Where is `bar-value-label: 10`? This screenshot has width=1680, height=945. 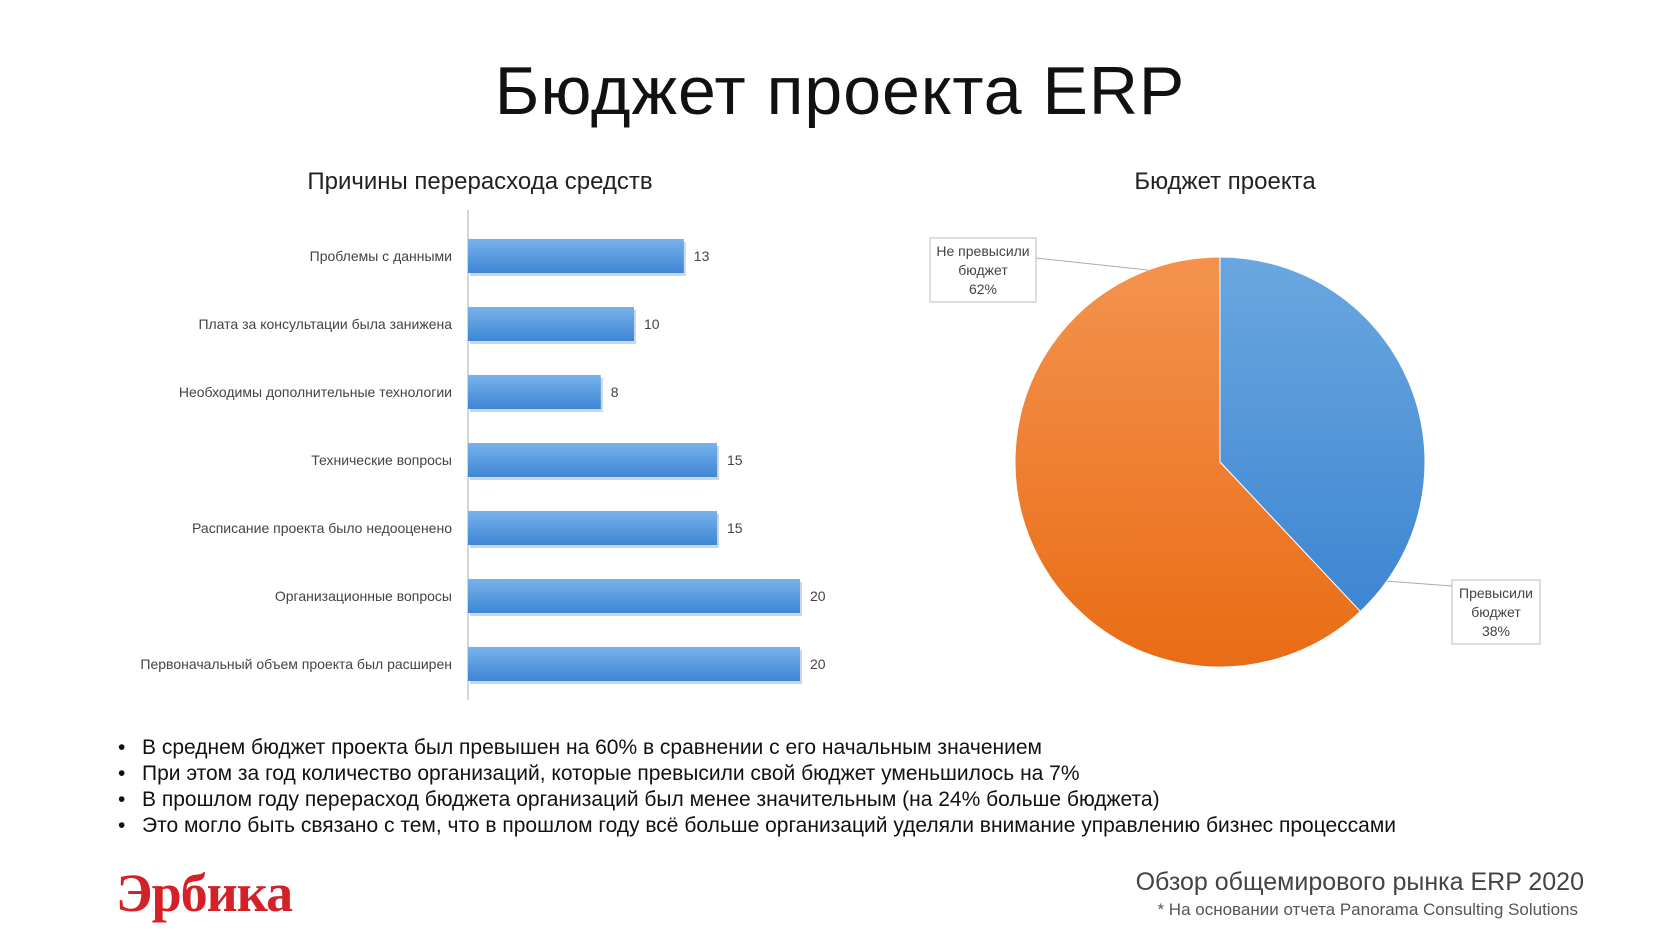 bar-value-label: 10 is located at coordinates (652, 324).